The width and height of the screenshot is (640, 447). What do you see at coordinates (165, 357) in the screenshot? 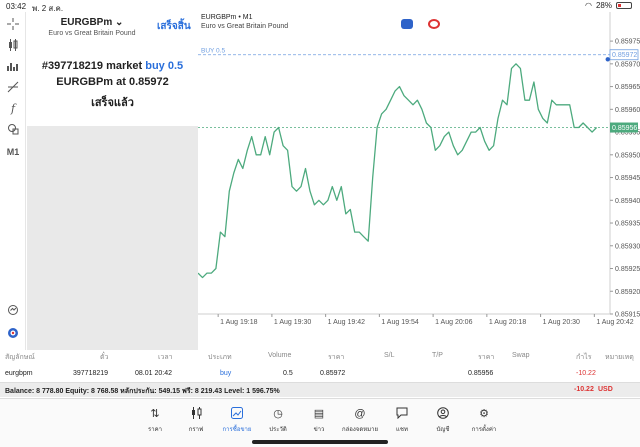
I see `header-time: เวลา` at bounding box center [165, 357].